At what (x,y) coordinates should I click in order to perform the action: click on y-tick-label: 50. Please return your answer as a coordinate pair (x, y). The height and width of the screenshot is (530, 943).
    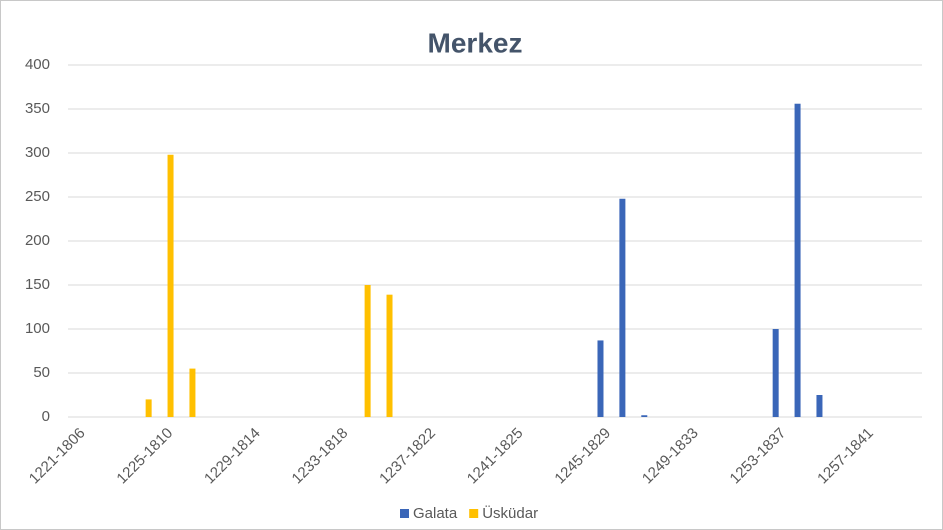
    Looking at the image, I should click on (41, 372).